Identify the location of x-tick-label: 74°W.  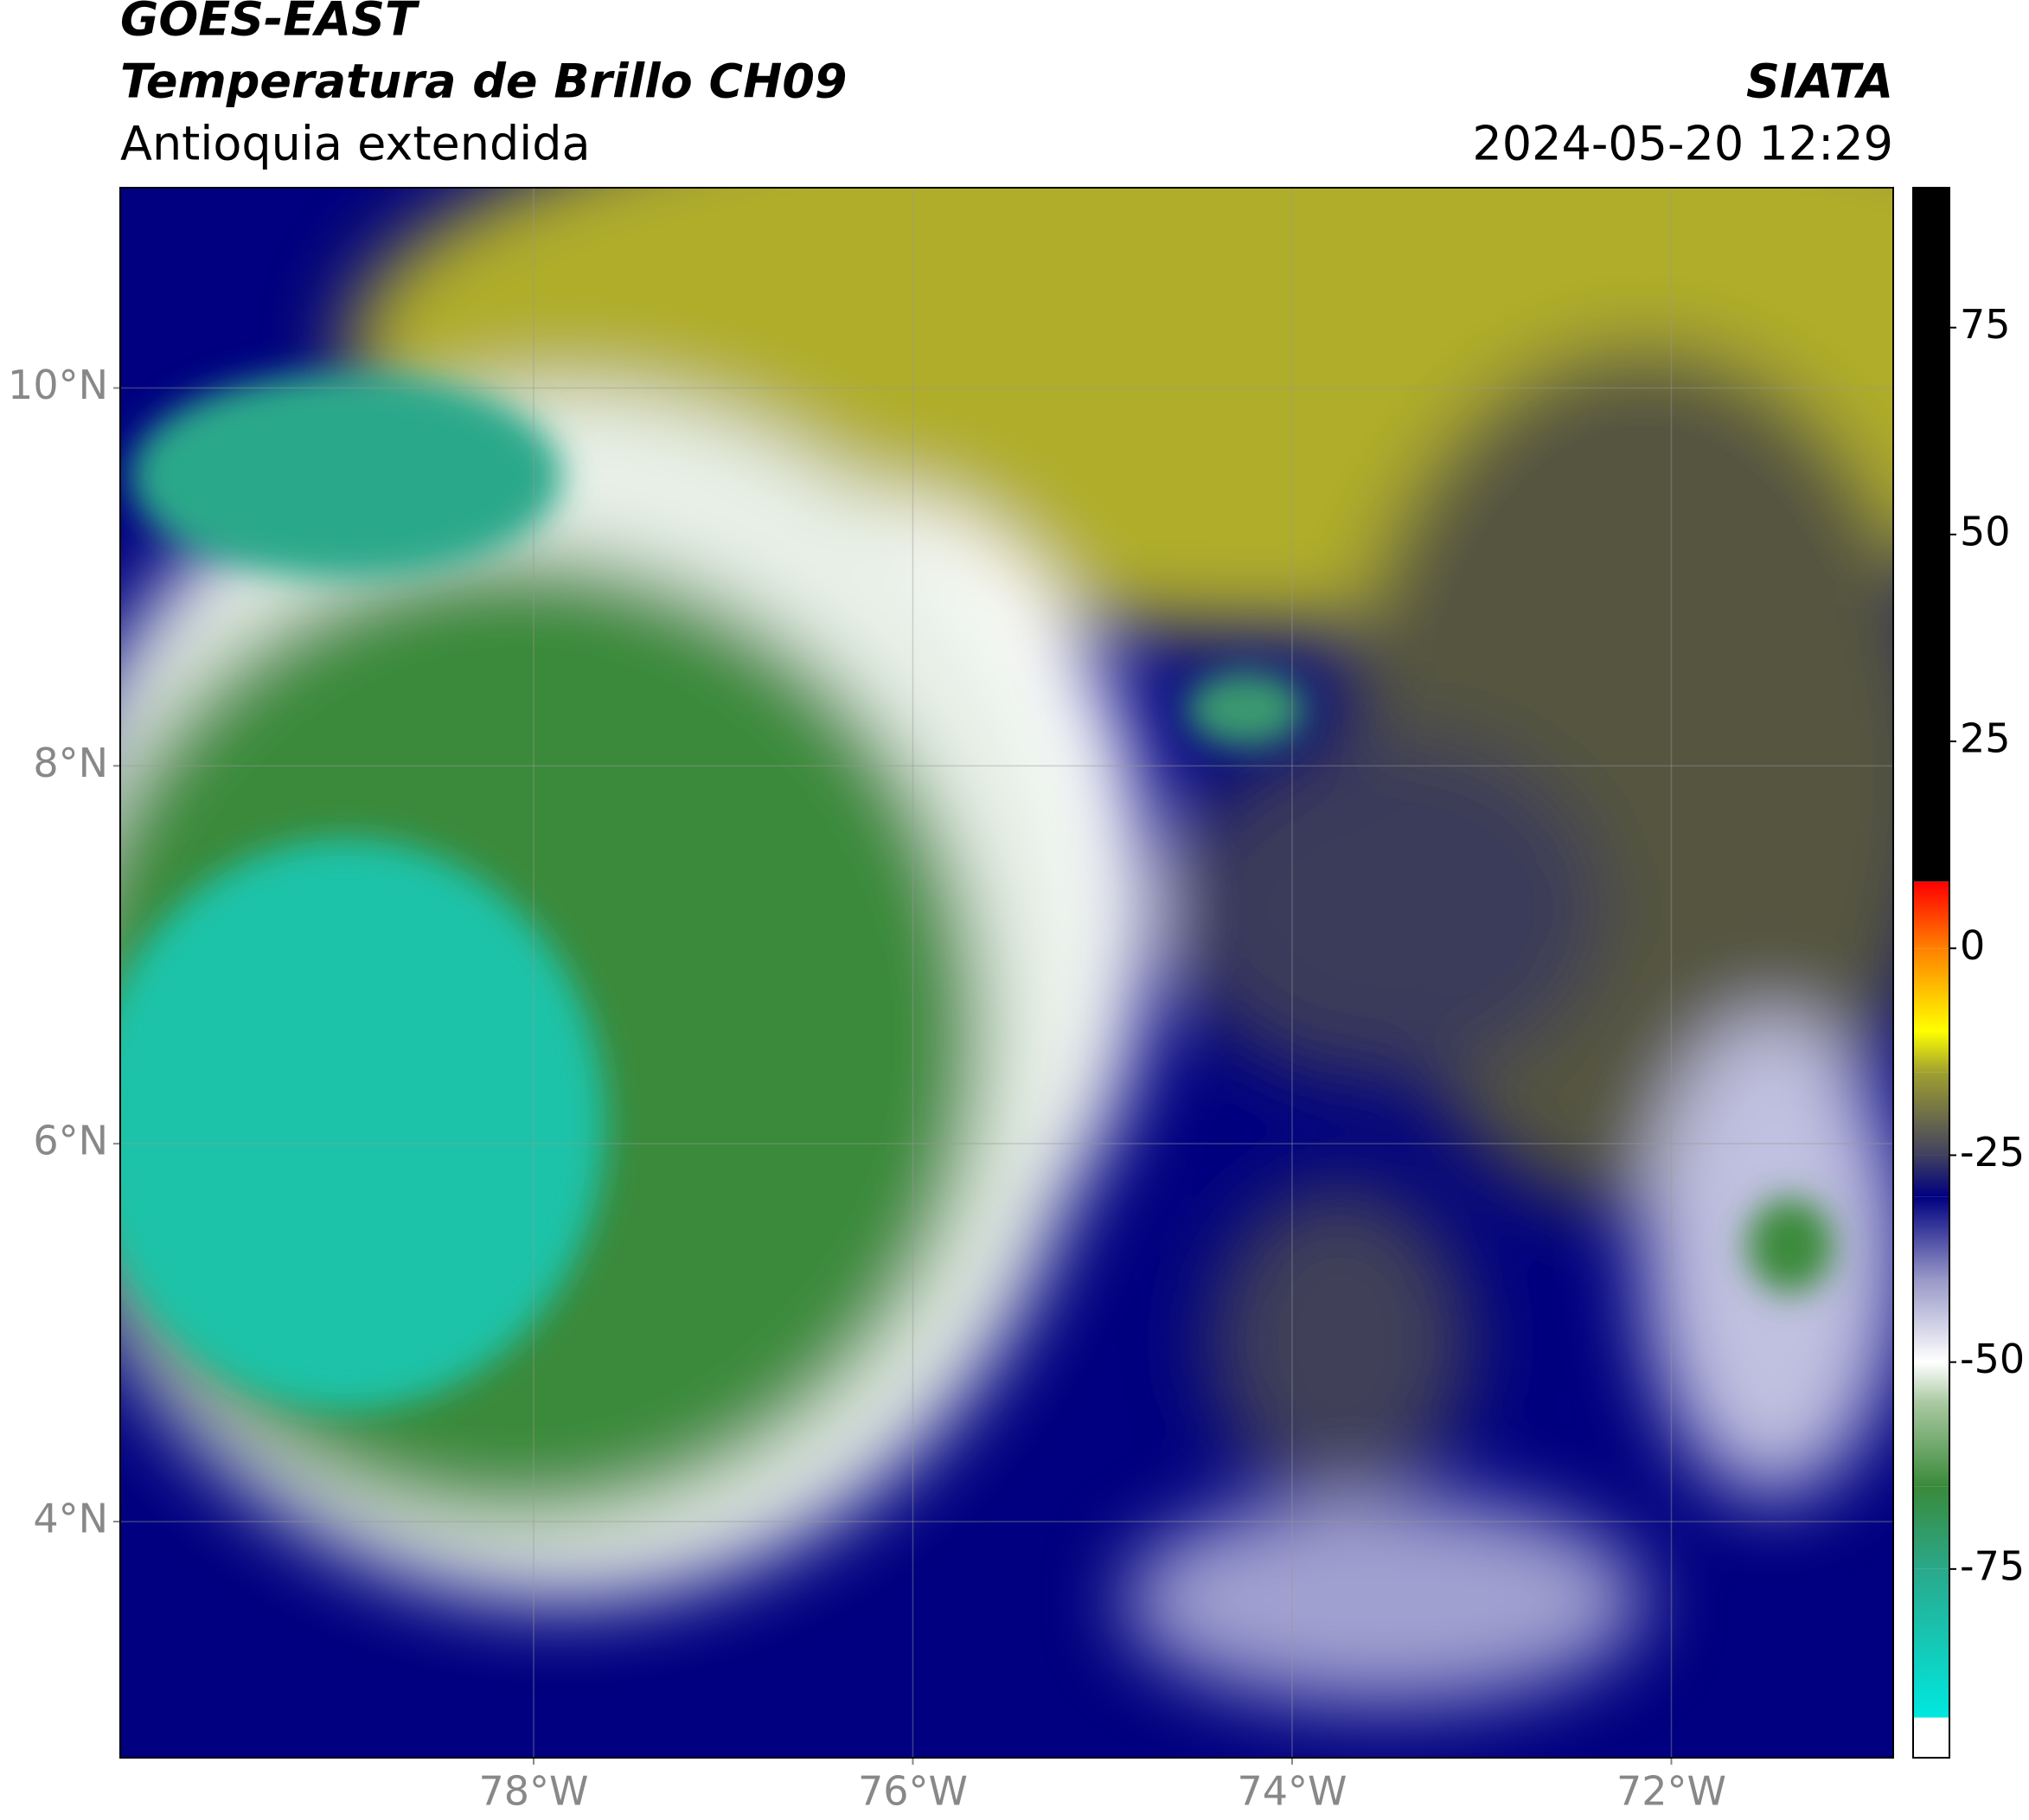
(1292, 1791).